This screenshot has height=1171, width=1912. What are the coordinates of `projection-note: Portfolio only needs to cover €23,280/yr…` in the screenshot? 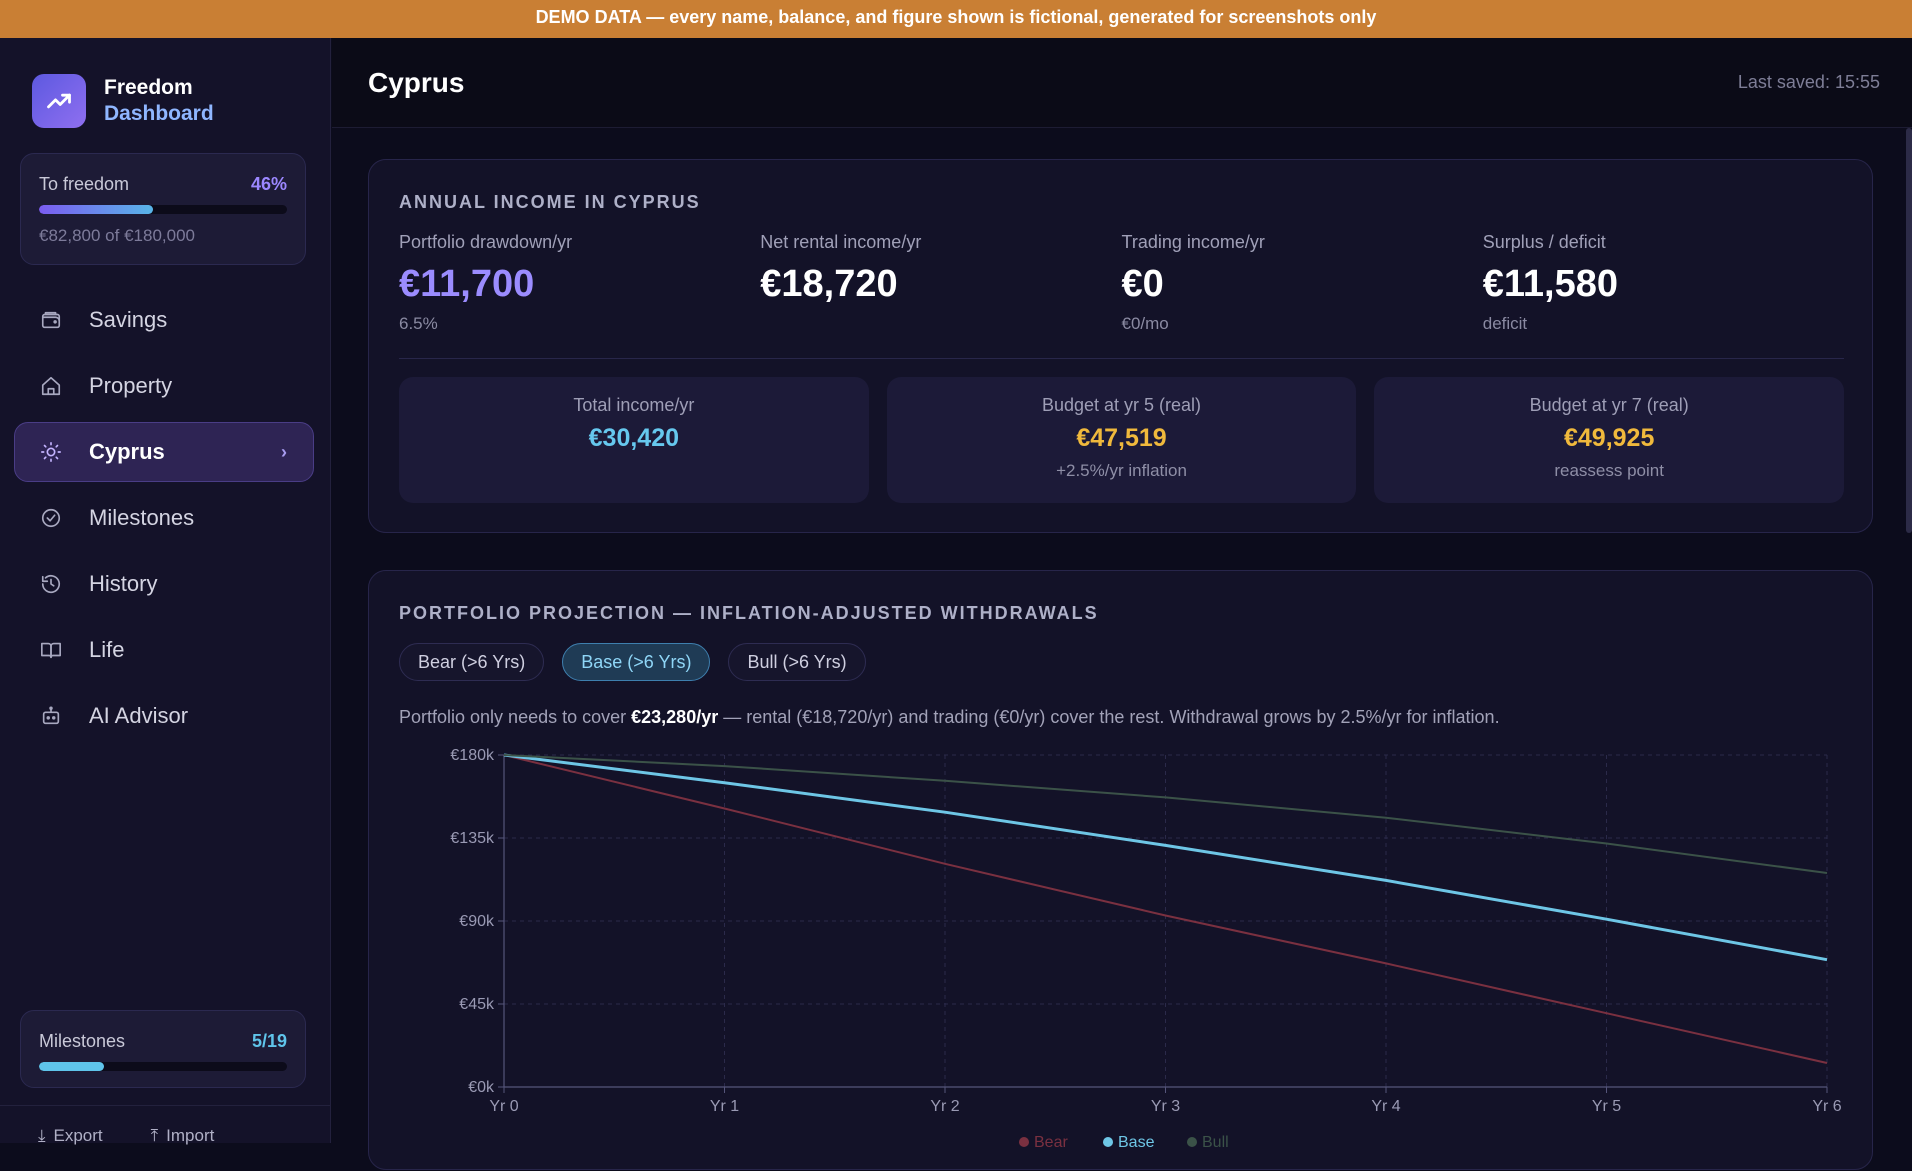 It's located at (949, 717).